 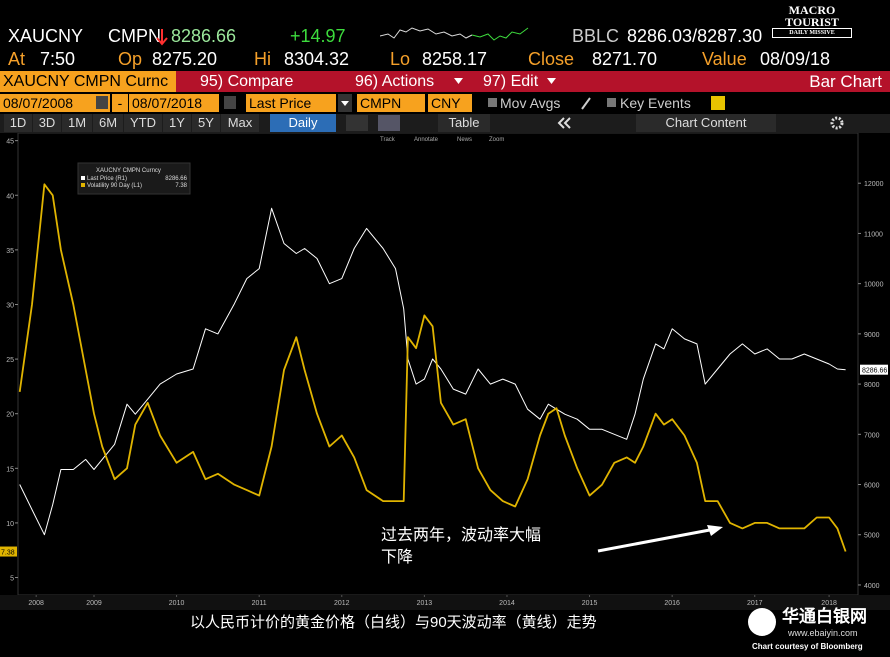 I want to click on gear-icon, so click(x=837, y=123).